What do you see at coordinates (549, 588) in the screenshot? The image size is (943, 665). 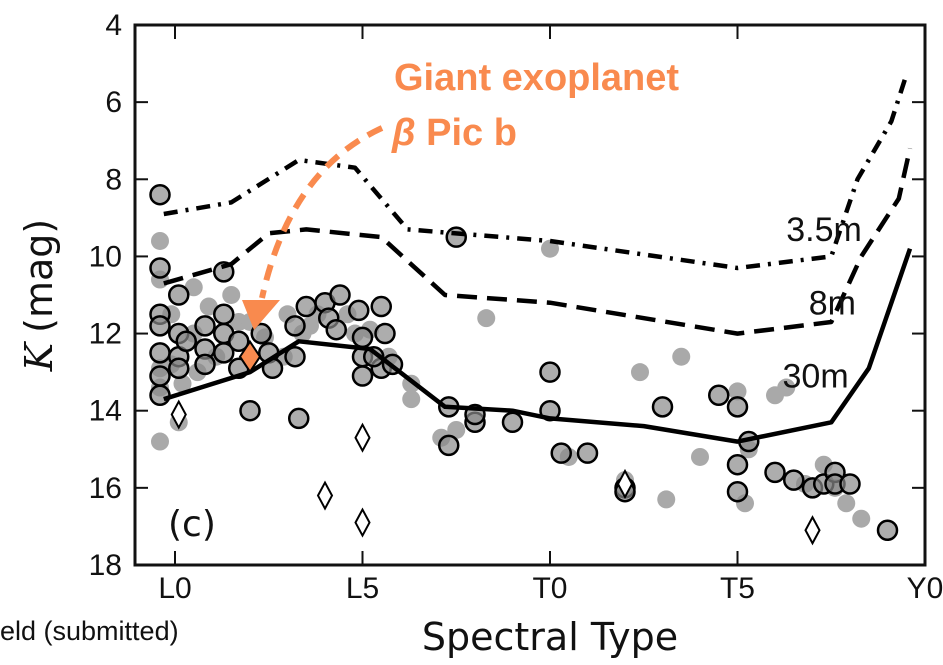 I see `x-tick-label: T0` at bounding box center [549, 588].